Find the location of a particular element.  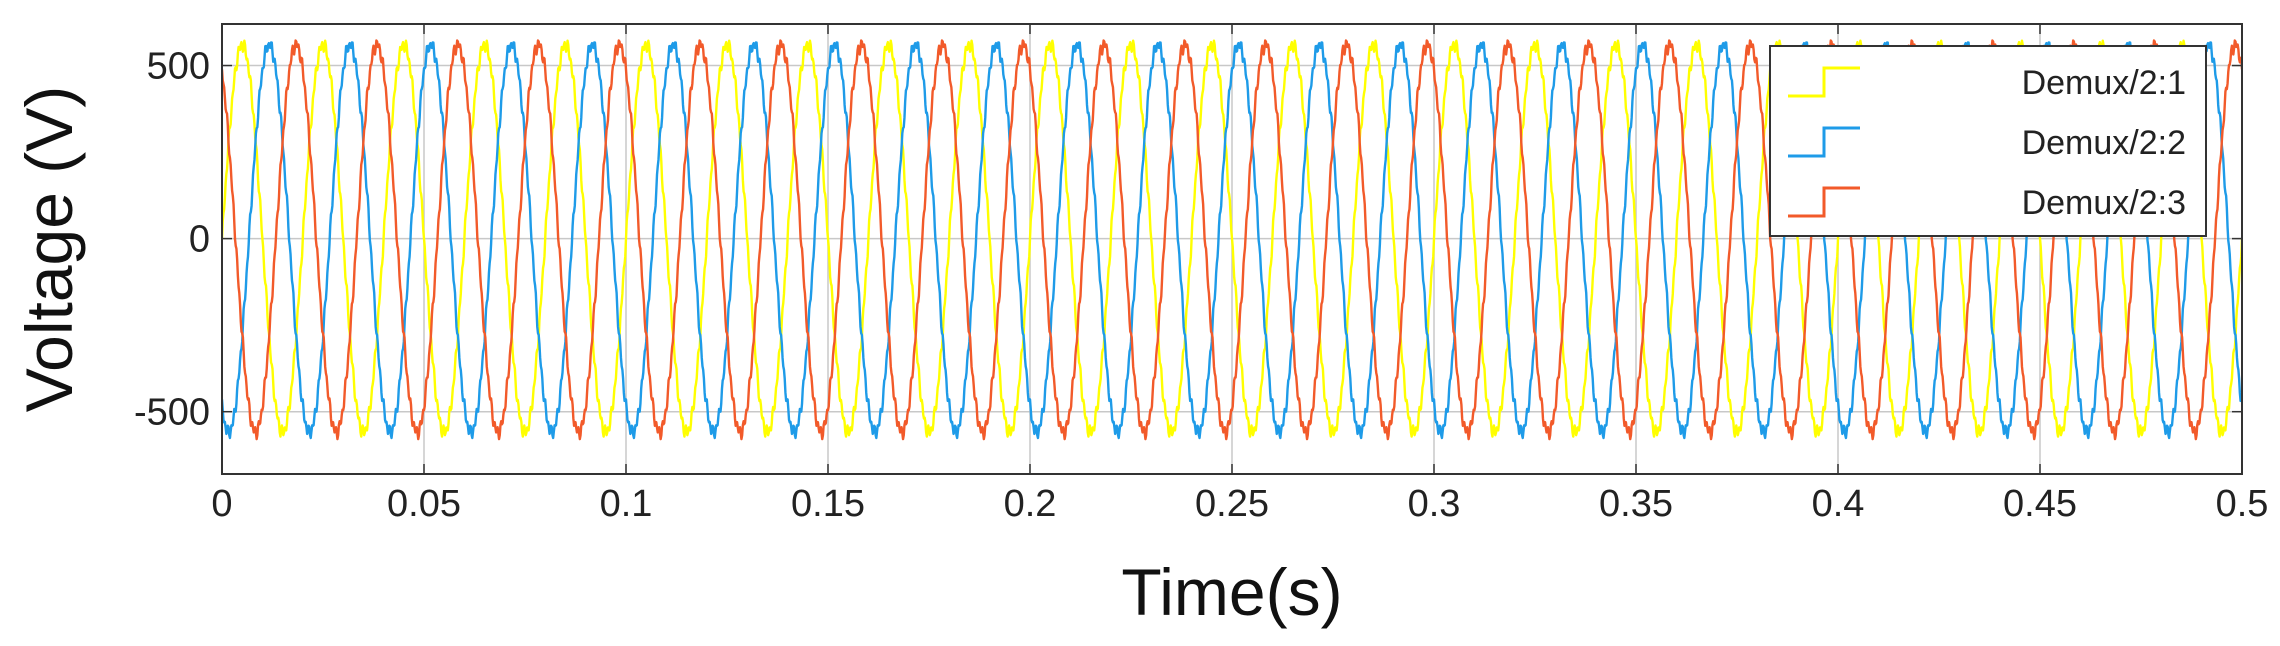

y-tick-label: 500 is located at coordinates (178, 67).